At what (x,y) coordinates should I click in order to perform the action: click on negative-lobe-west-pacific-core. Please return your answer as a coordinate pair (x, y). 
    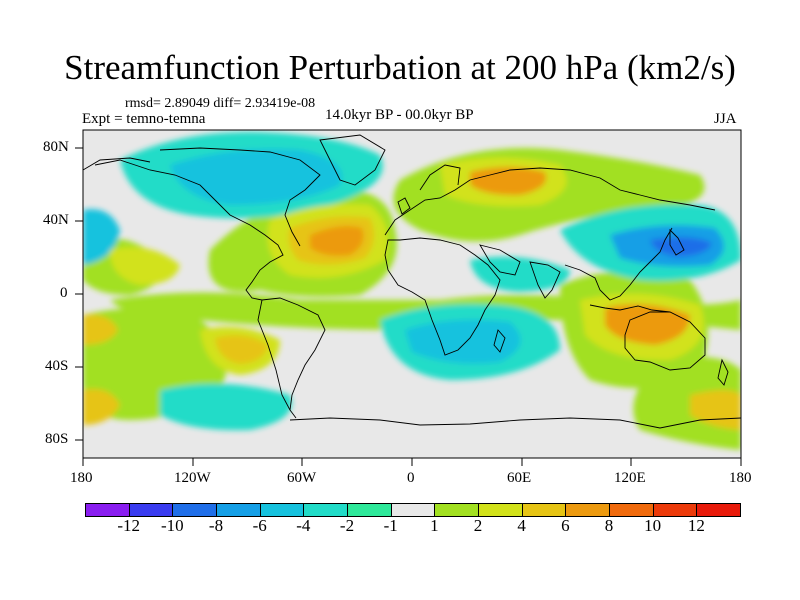
    Looking at the image, I should click on (681, 247).